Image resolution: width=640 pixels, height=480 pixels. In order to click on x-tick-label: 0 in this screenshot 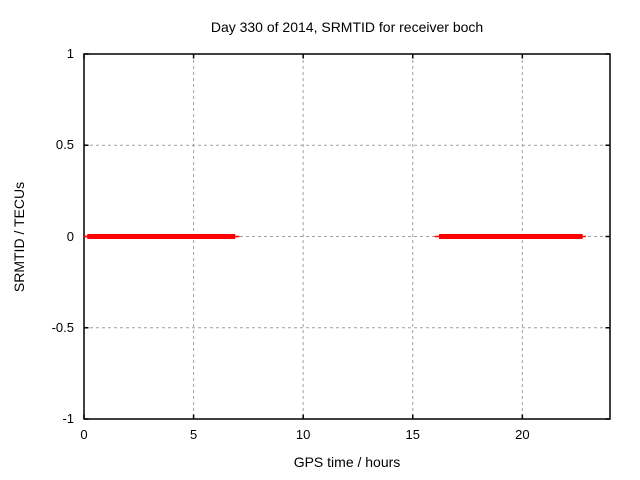, I will do `click(84, 434)`.